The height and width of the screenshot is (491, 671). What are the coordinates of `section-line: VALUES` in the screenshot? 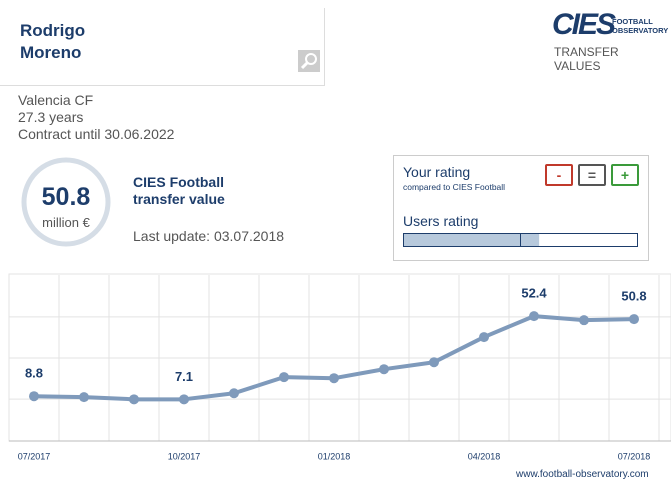 It's located at (577, 66).